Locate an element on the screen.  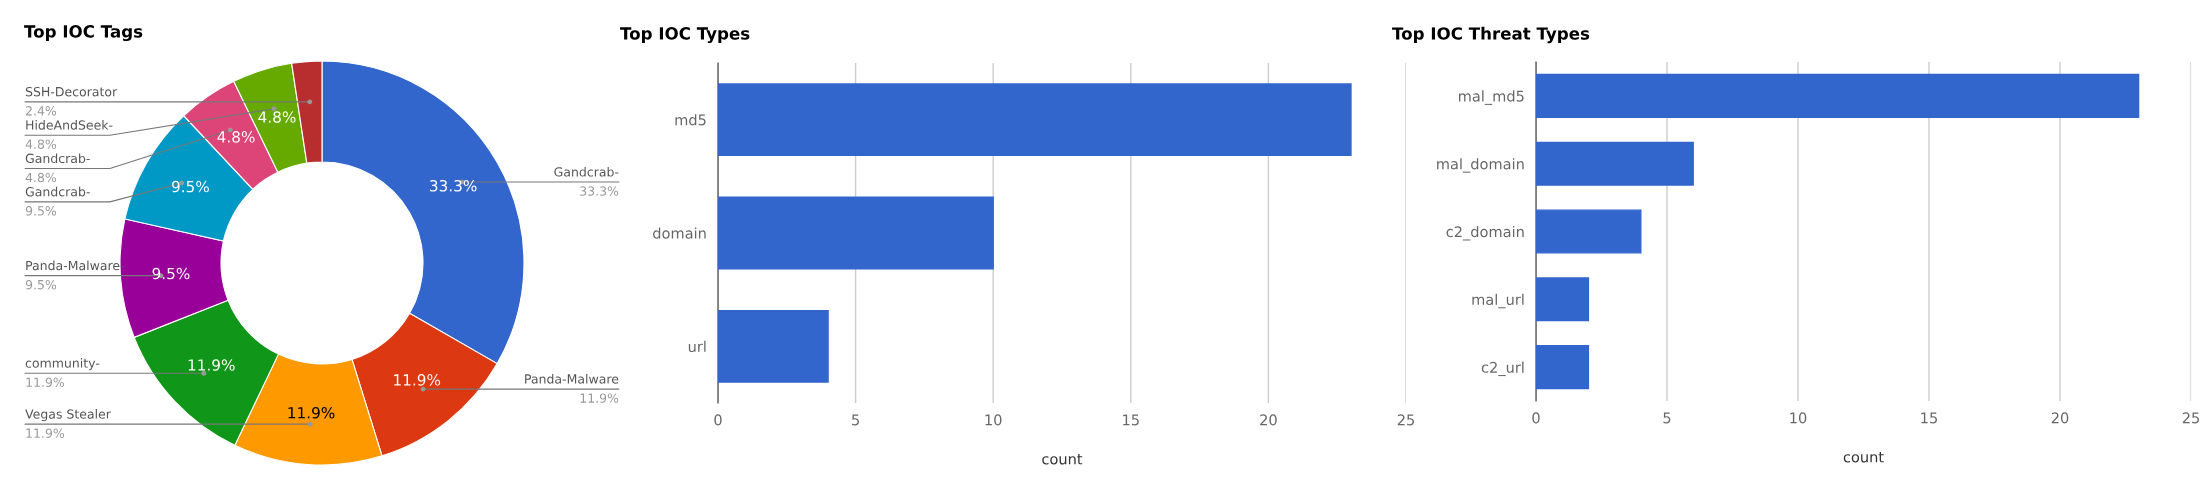
data-label: 33.3% is located at coordinates (453, 185).